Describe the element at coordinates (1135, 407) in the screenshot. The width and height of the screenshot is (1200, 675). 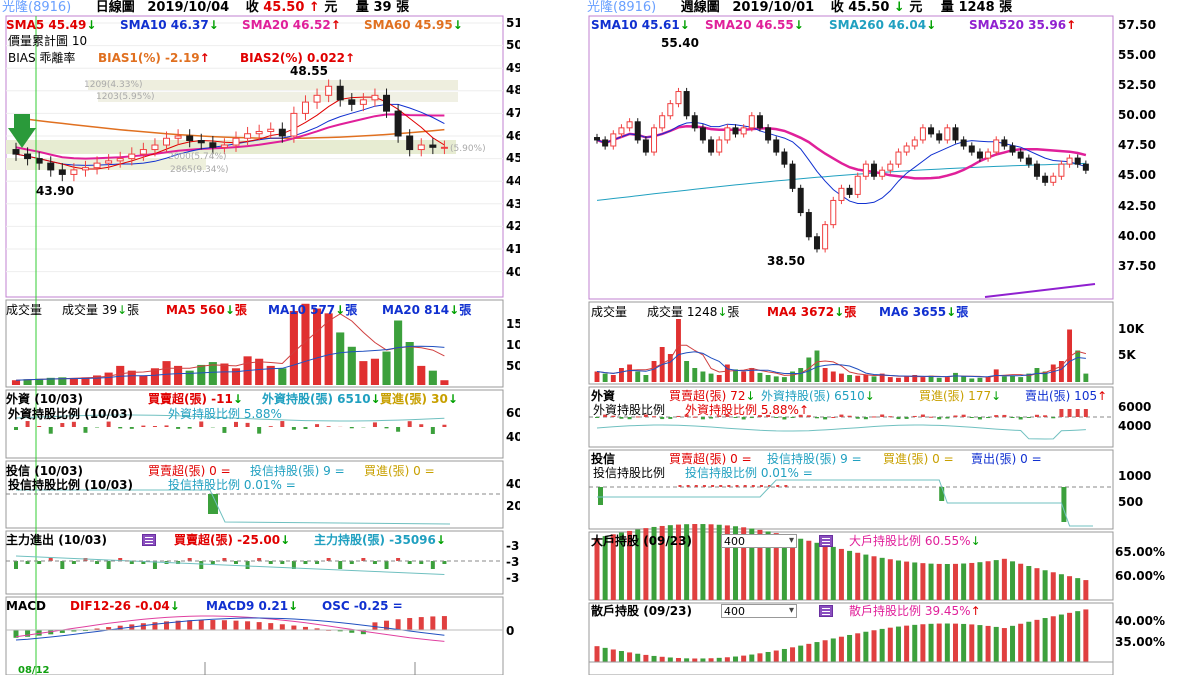
I see `foreign-tick: 6000` at that location.